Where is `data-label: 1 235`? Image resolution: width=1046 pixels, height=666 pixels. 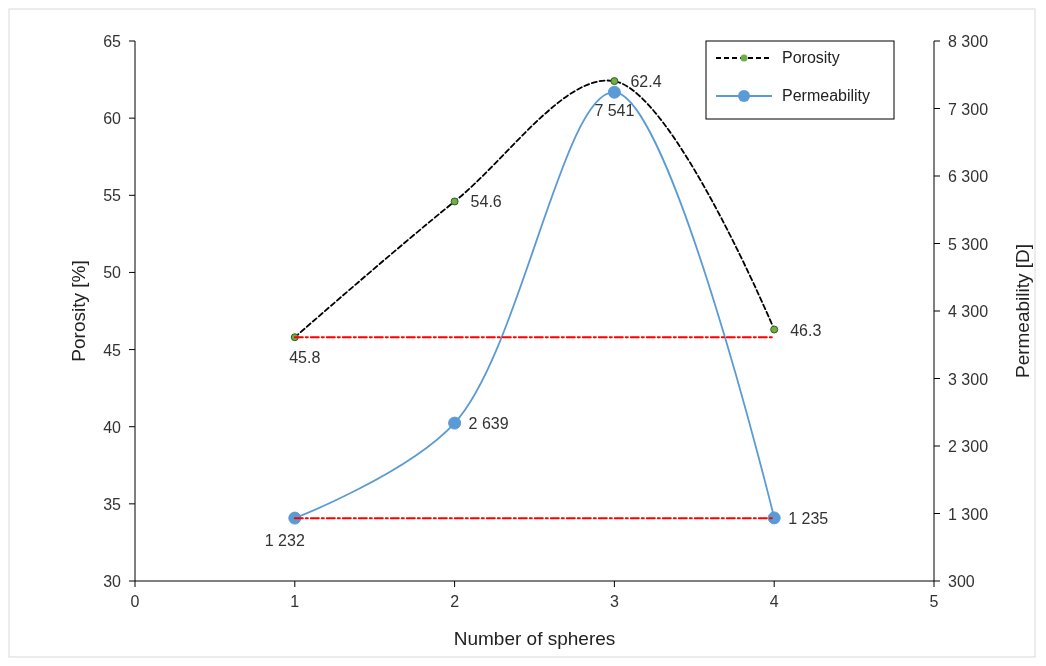 data-label: 1 235 is located at coordinates (808, 518).